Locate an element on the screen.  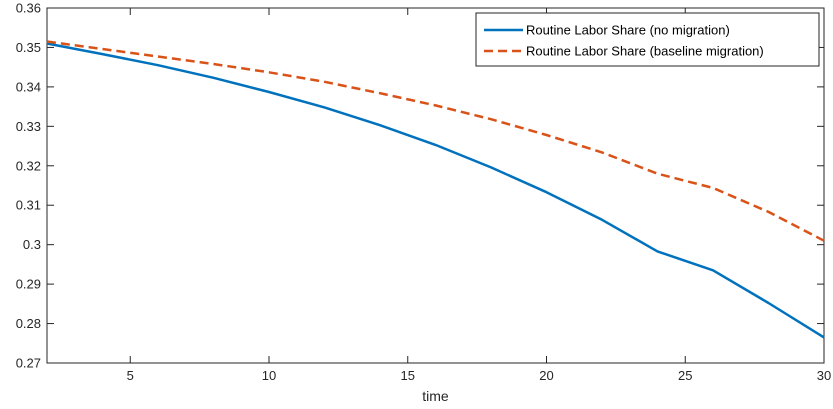
y-tick-label: 0.32 is located at coordinates (28, 165).